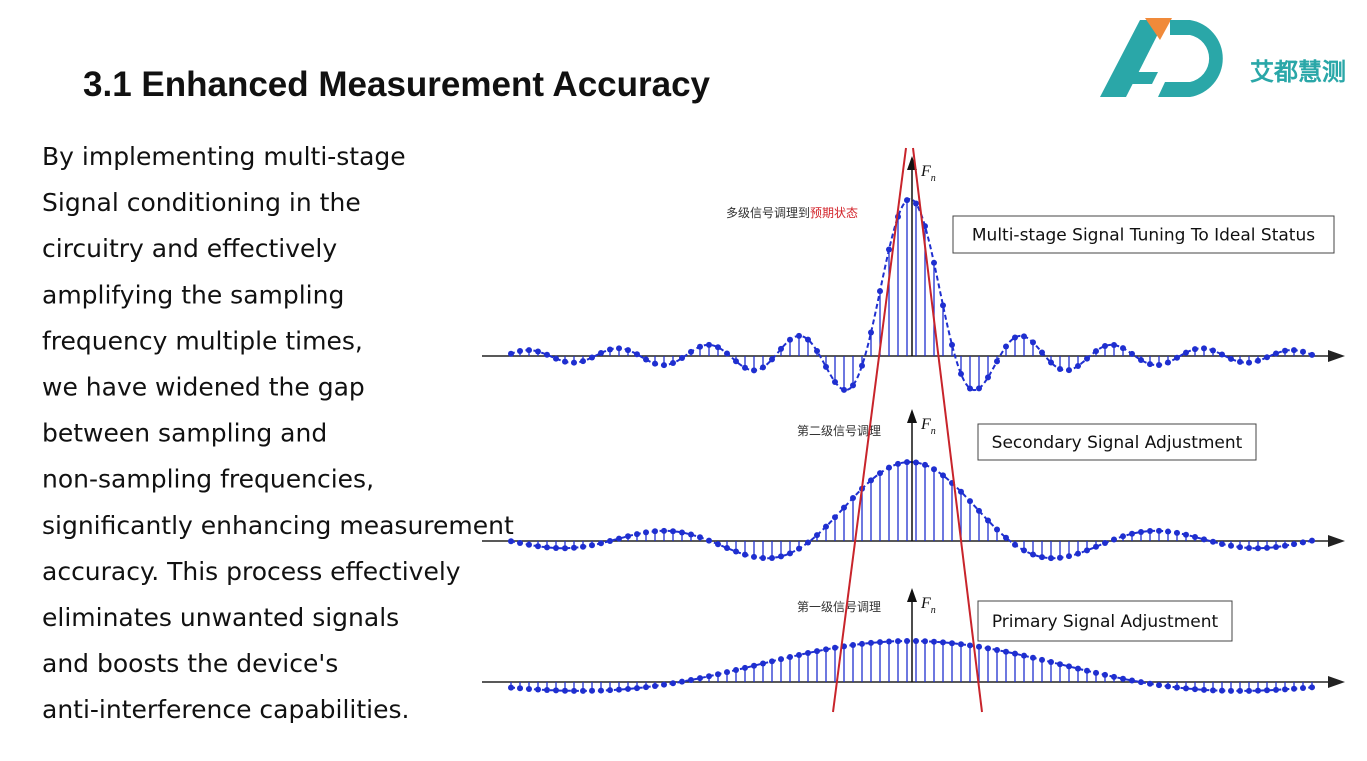 The width and height of the screenshot is (1367, 761). Describe the element at coordinates (203, 387) in the screenshot. I see `body-line: we have widened the gap` at that location.